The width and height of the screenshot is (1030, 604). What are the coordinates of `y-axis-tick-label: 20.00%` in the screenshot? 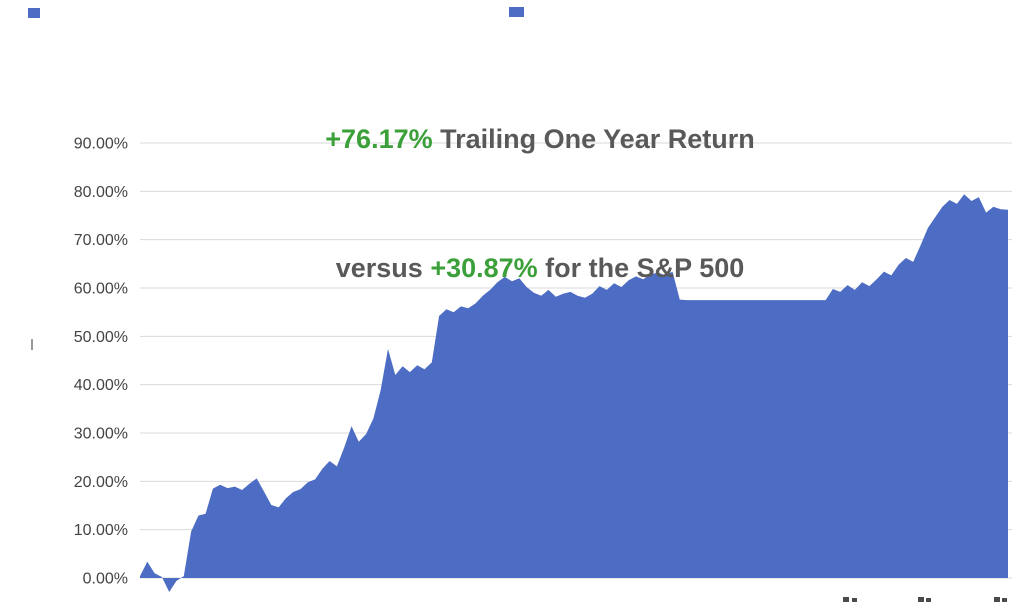 It's located at (101, 482).